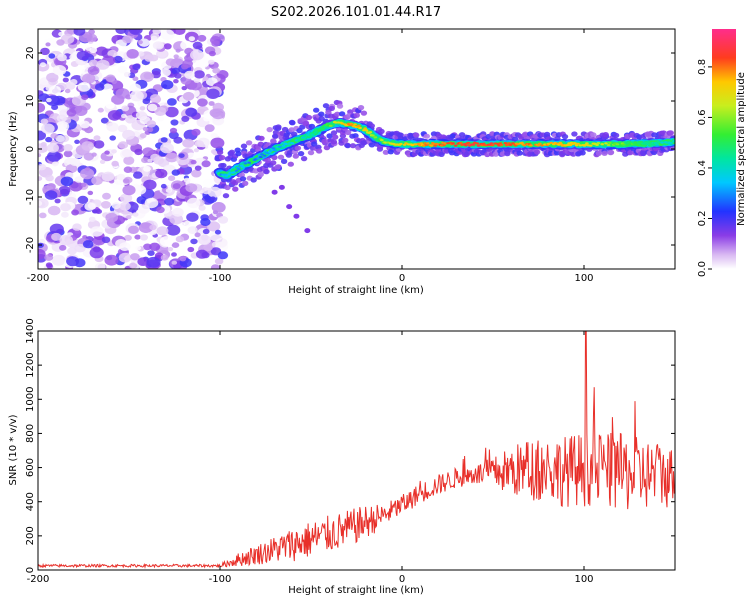 Image resolution: width=750 pixels, height=600 pixels. Describe the element at coordinates (702, 219) in the screenshot. I see `colorbar-tick-label: 0.2` at that location.